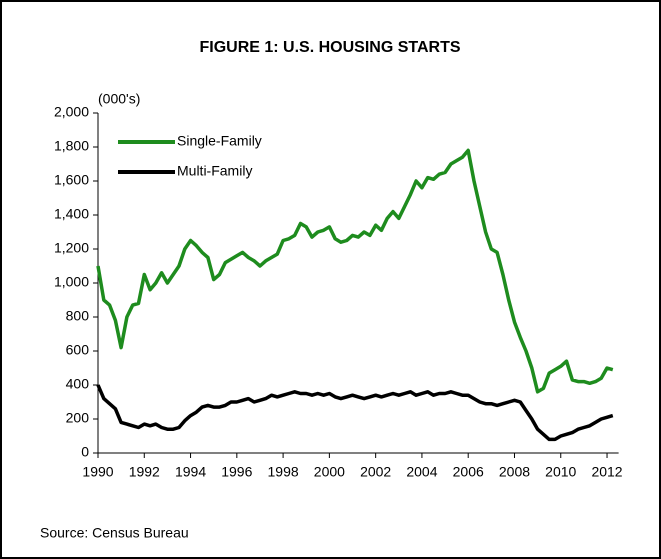 The height and width of the screenshot is (559, 661). What do you see at coordinates (71, 146) in the screenshot?
I see `y-tick-label: 1,800` at bounding box center [71, 146].